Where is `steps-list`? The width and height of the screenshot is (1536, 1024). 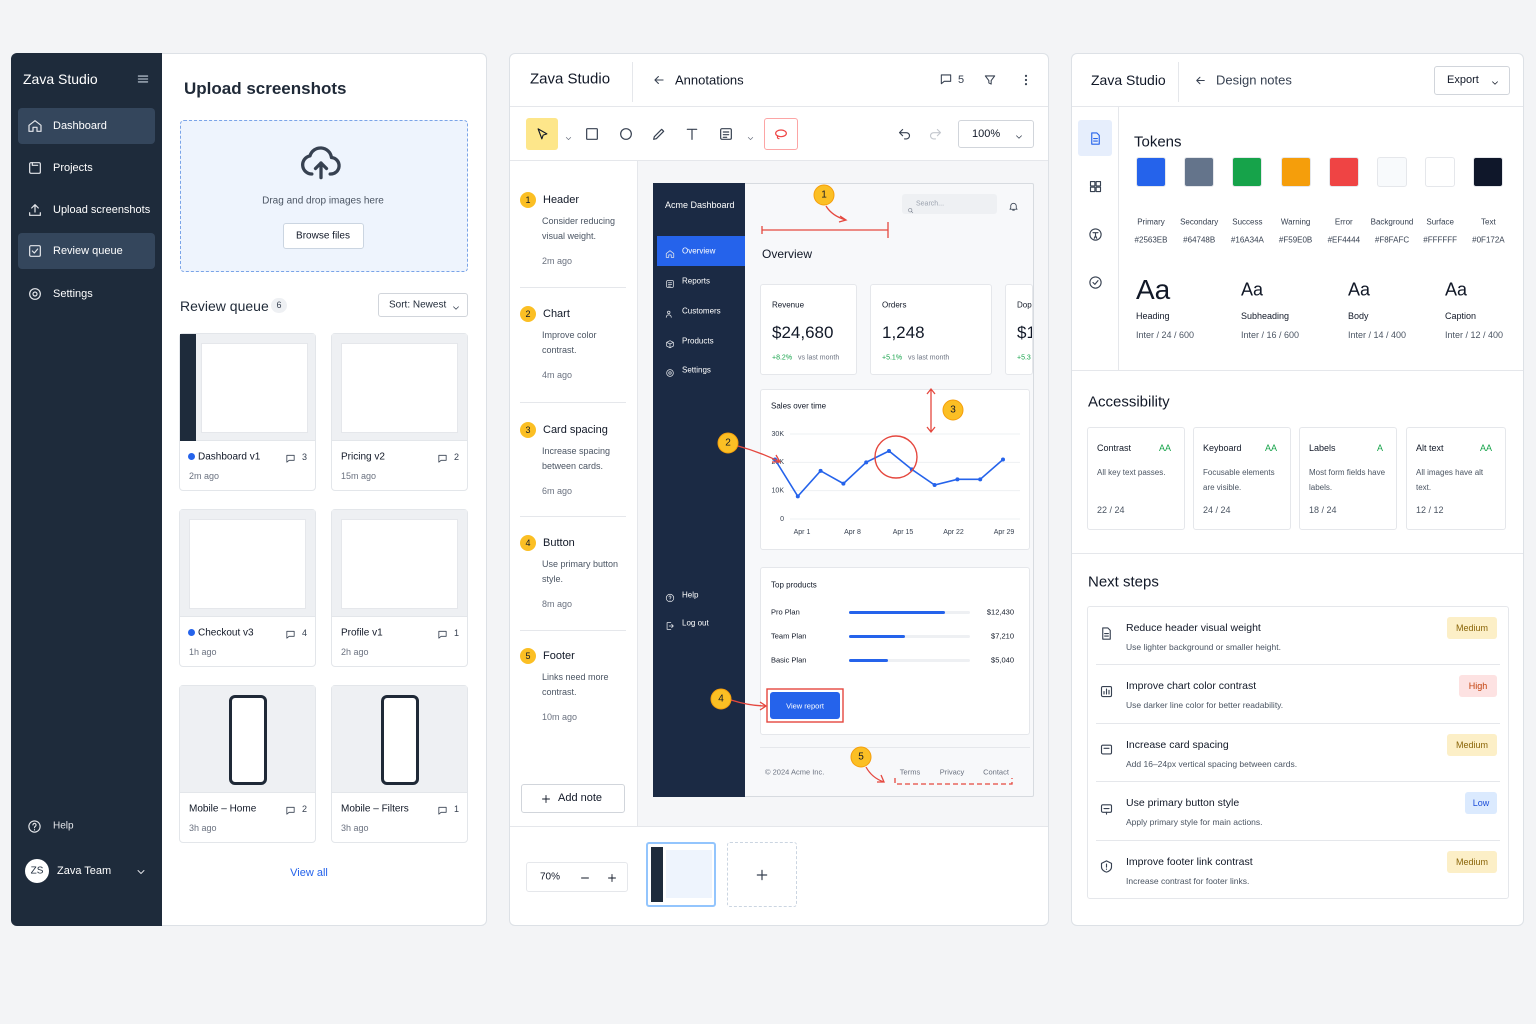
steps-list is located at coordinates (1298, 752).